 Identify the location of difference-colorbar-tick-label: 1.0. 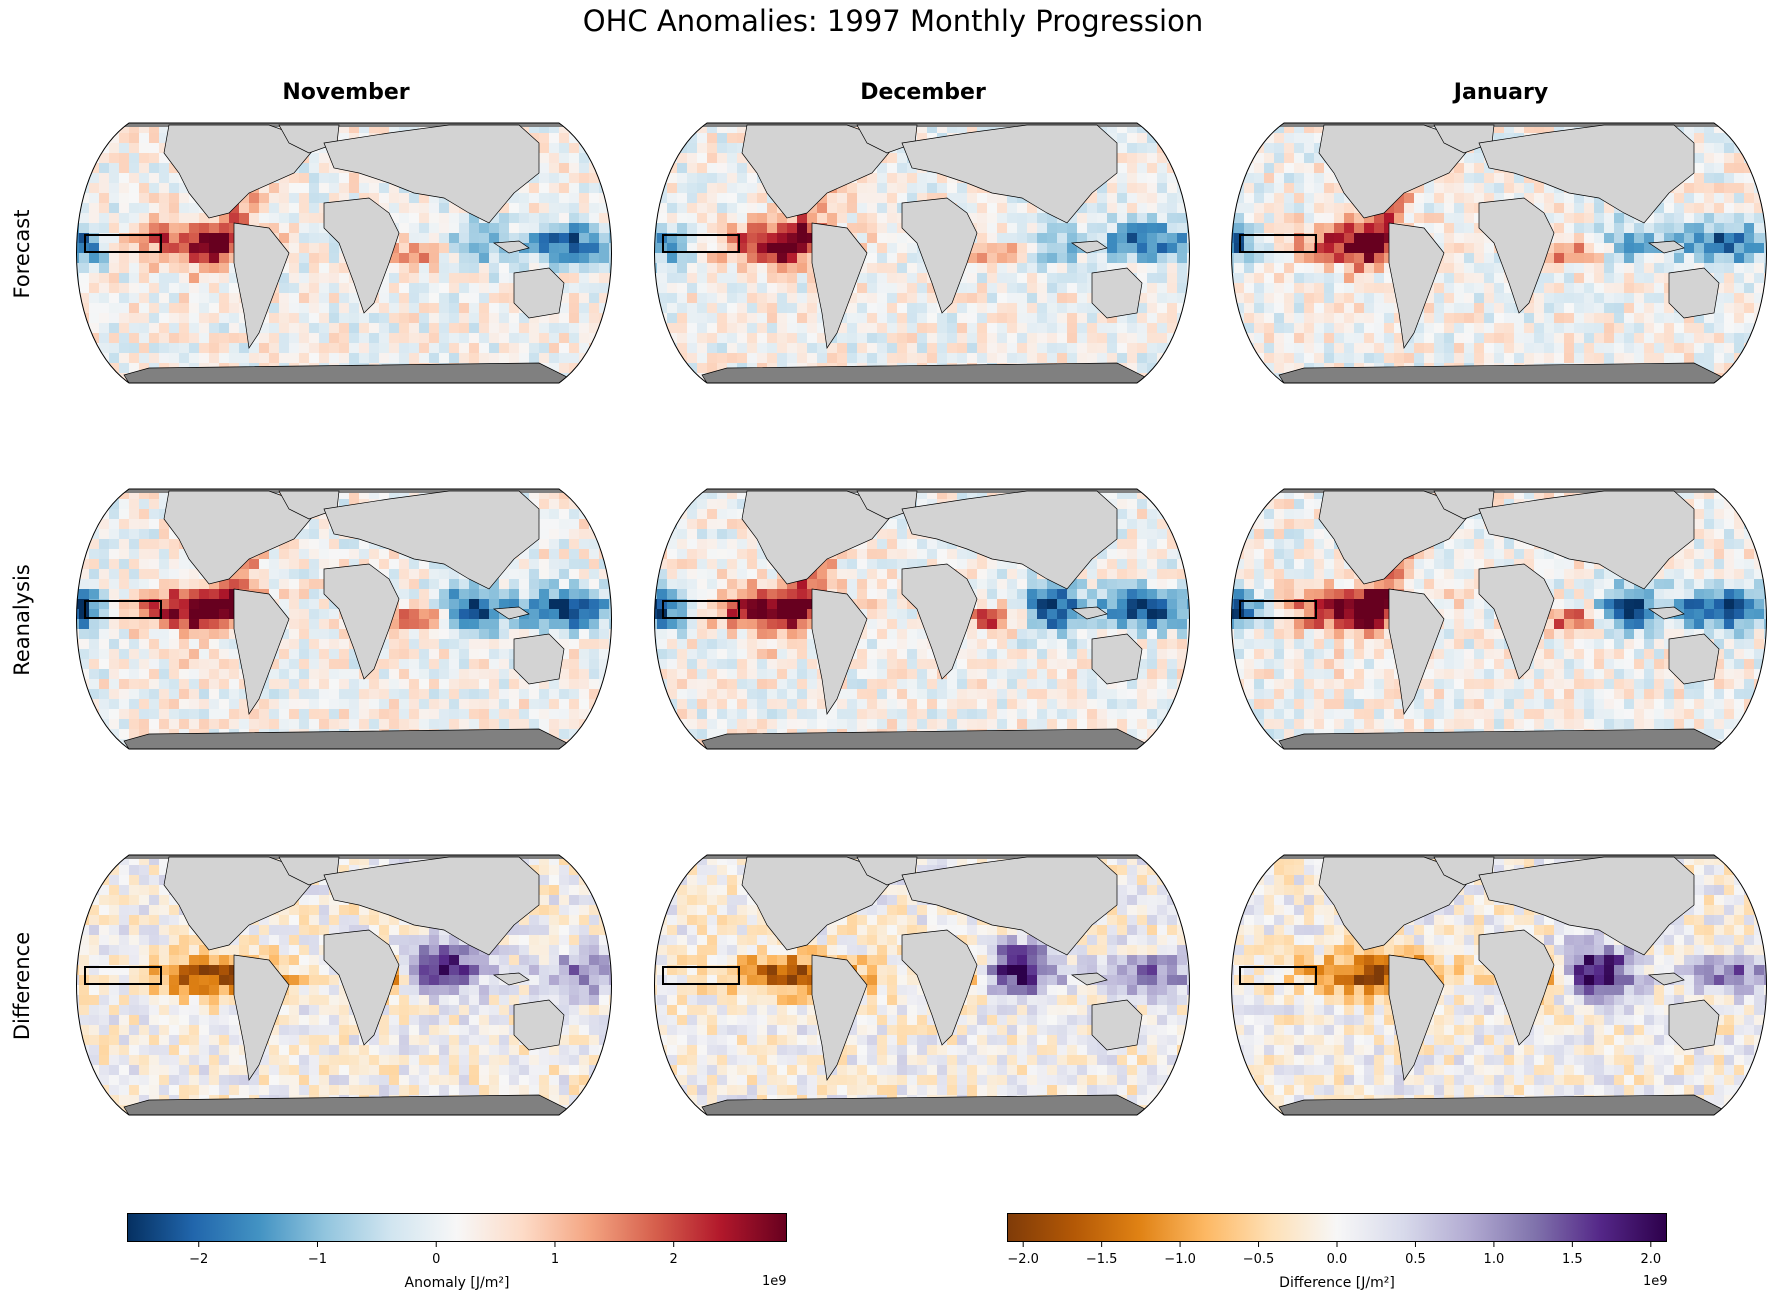
(1494, 1259).